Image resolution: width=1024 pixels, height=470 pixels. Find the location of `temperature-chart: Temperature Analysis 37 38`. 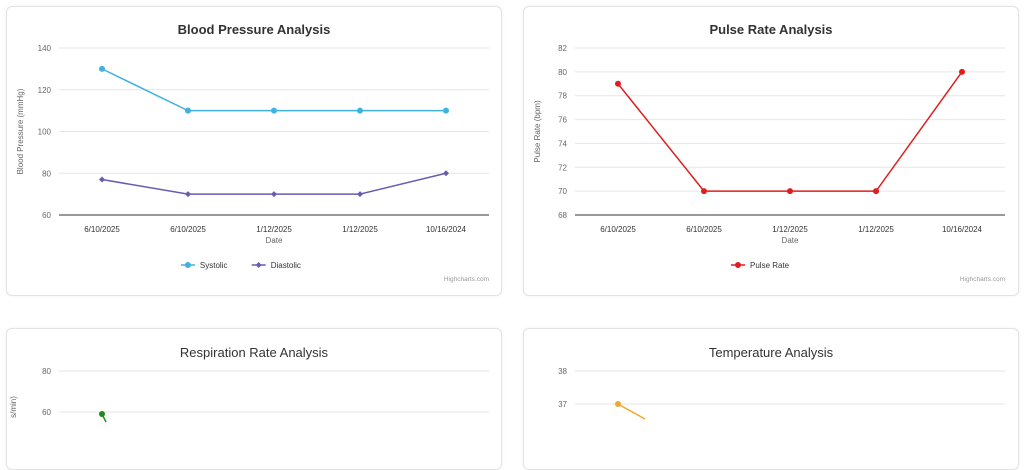

temperature-chart: Temperature Analysis 37 38 is located at coordinates (781, 382).